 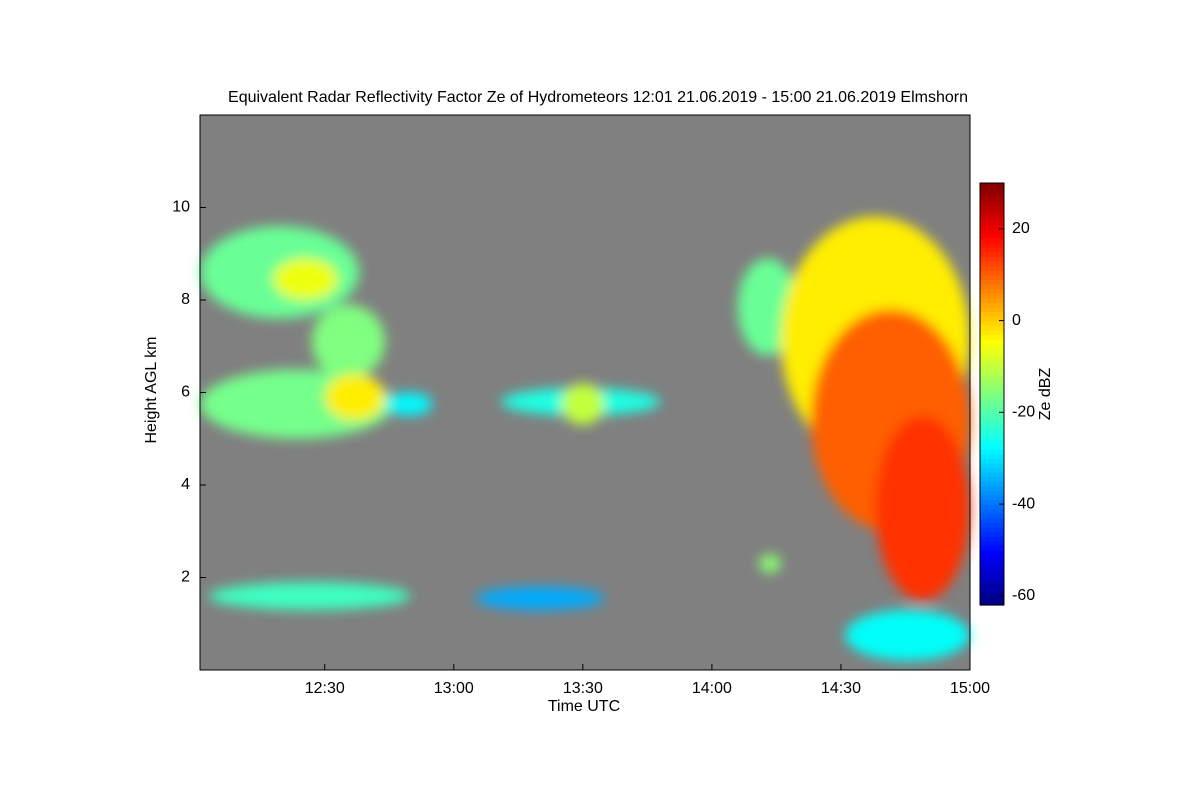 I want to click on colorbar-tick-label: 0, so click(x=1016, y=320).